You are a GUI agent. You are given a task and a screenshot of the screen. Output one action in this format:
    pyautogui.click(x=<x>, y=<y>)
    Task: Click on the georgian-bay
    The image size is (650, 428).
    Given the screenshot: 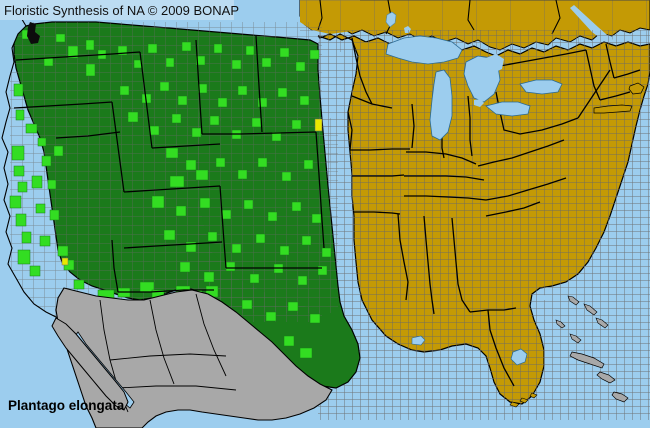 What is the action you would take?
    pyautogui.click(x=495, y=63)
    